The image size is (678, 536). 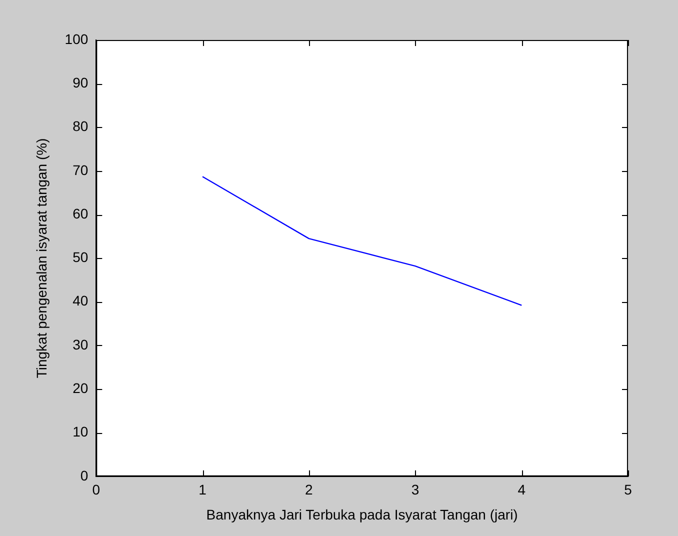 I want to click on x-tick-label: 1, so click(x=202, y=490).